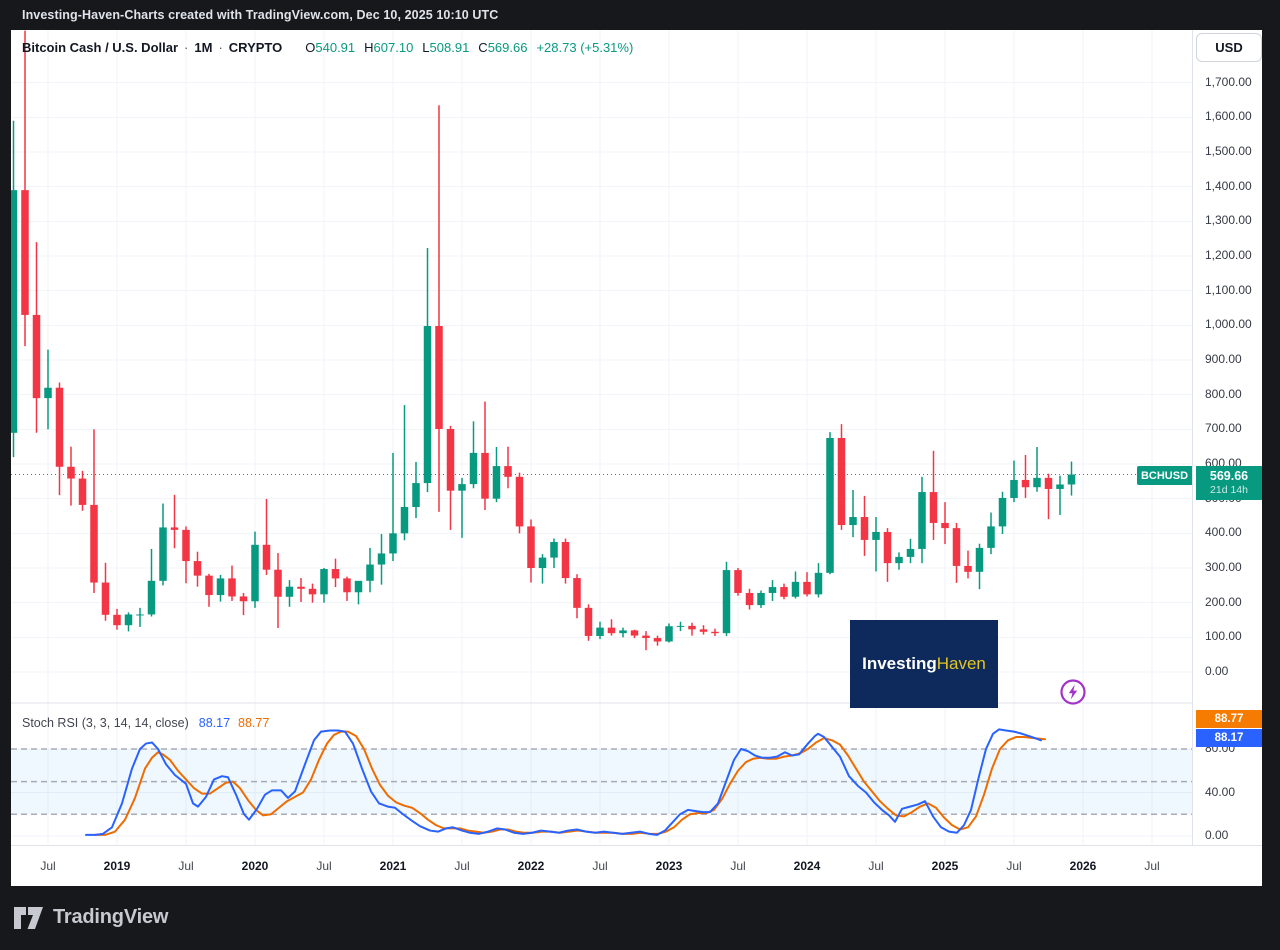 Image resolution: width=1280 pixels, height=950 pixels. Describe the element at coordinates (1217, 835) in the screenshot. I see `indicator-axis-label: 0.00` at that location.